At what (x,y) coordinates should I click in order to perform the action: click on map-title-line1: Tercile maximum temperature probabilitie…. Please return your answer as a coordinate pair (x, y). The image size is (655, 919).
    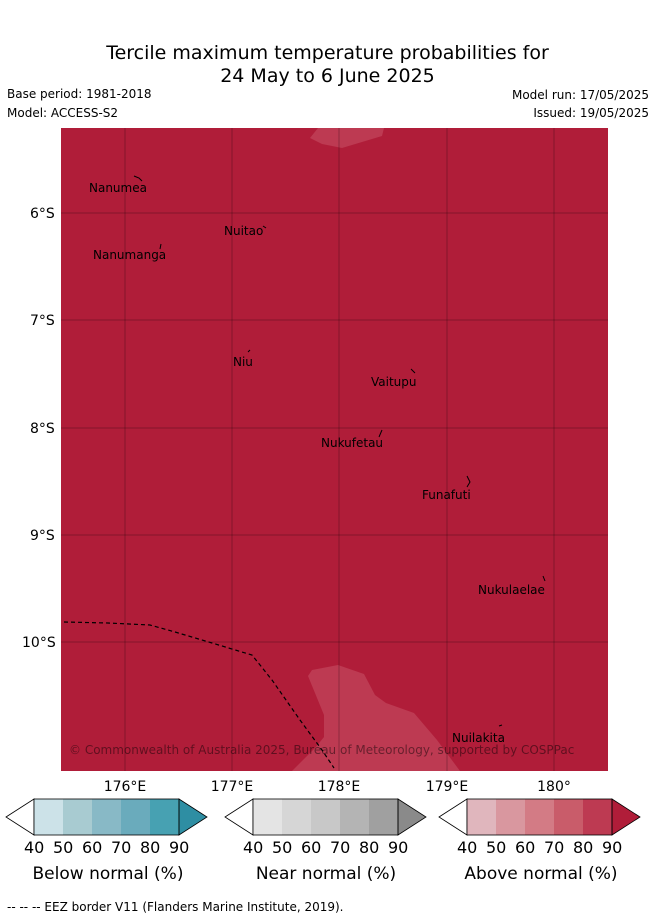
    Looking at the image, I should click on (327, 53).